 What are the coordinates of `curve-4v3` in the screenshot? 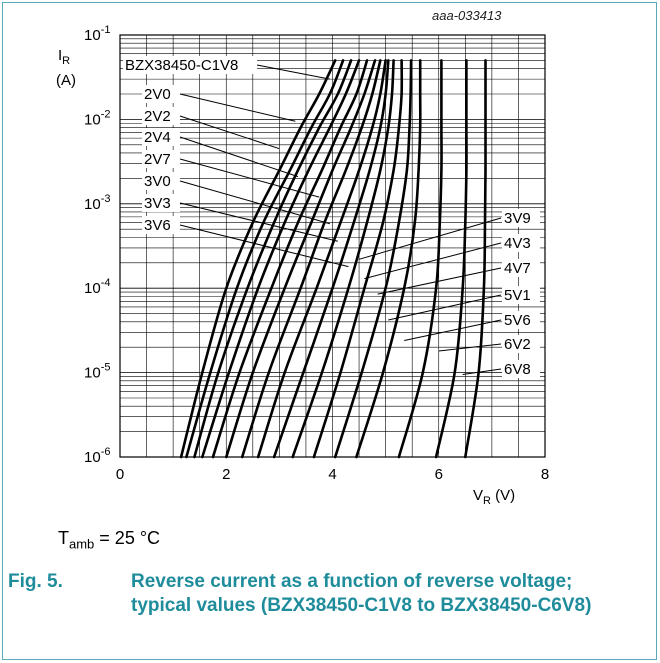 It's located at (343, 259).